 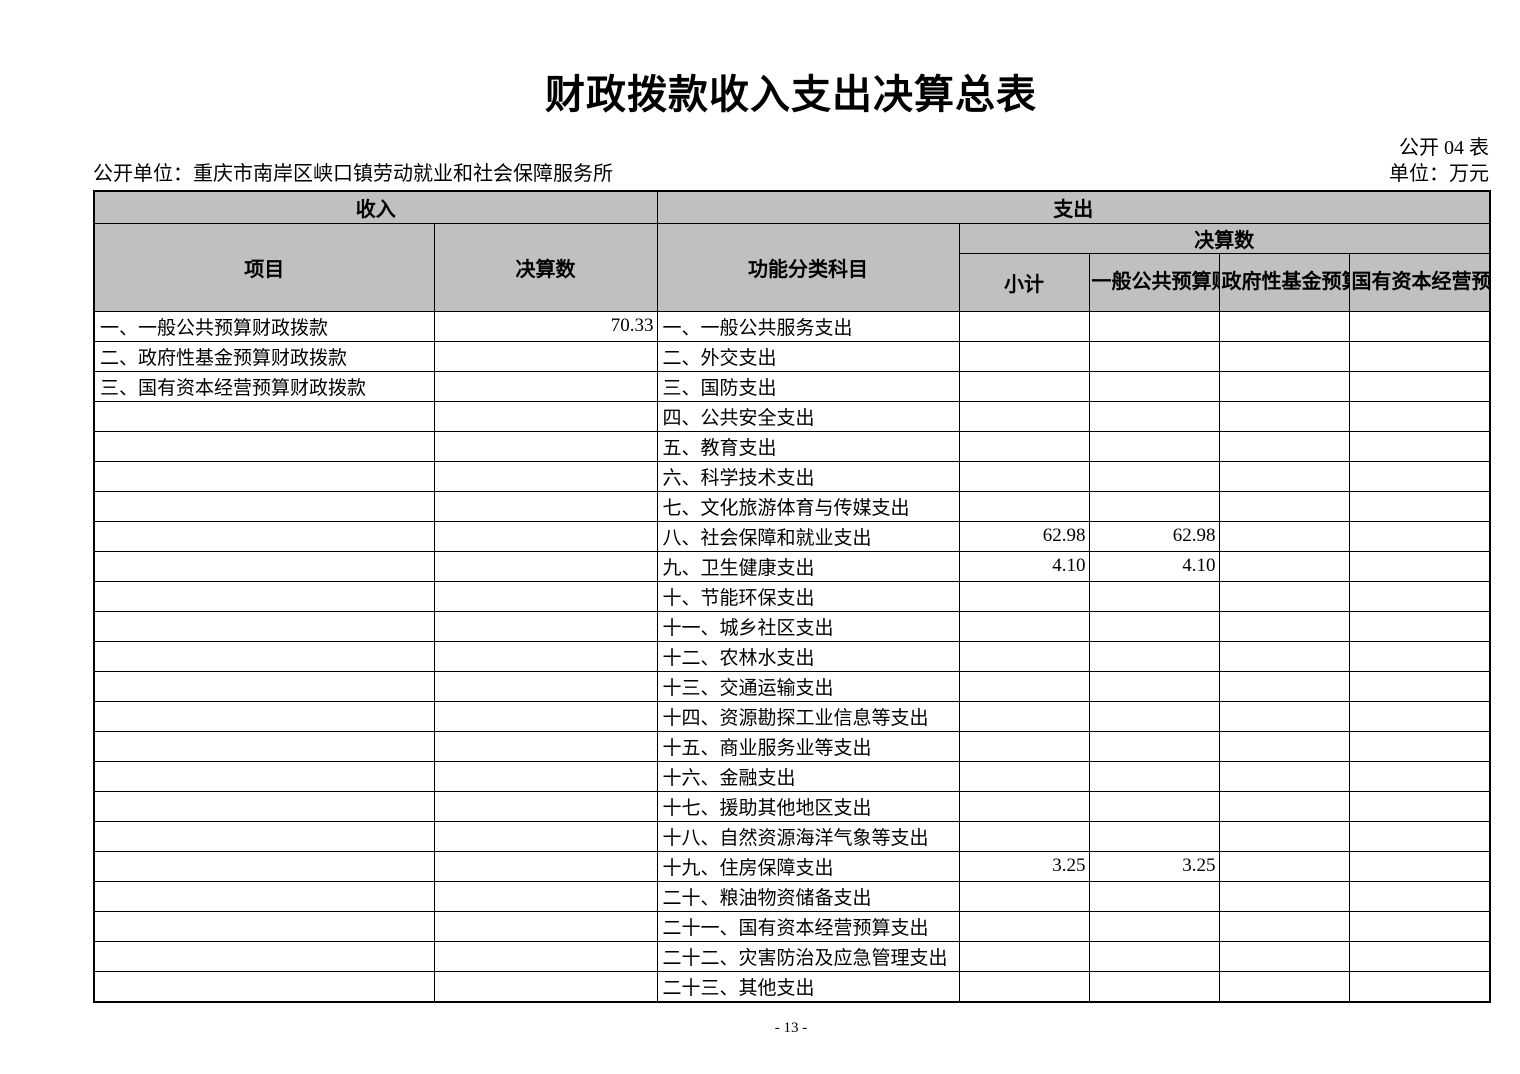 I want to click on column-header-row-1: 项目 决算数 功能分类科目 决算数, so click(x=792, y=267).